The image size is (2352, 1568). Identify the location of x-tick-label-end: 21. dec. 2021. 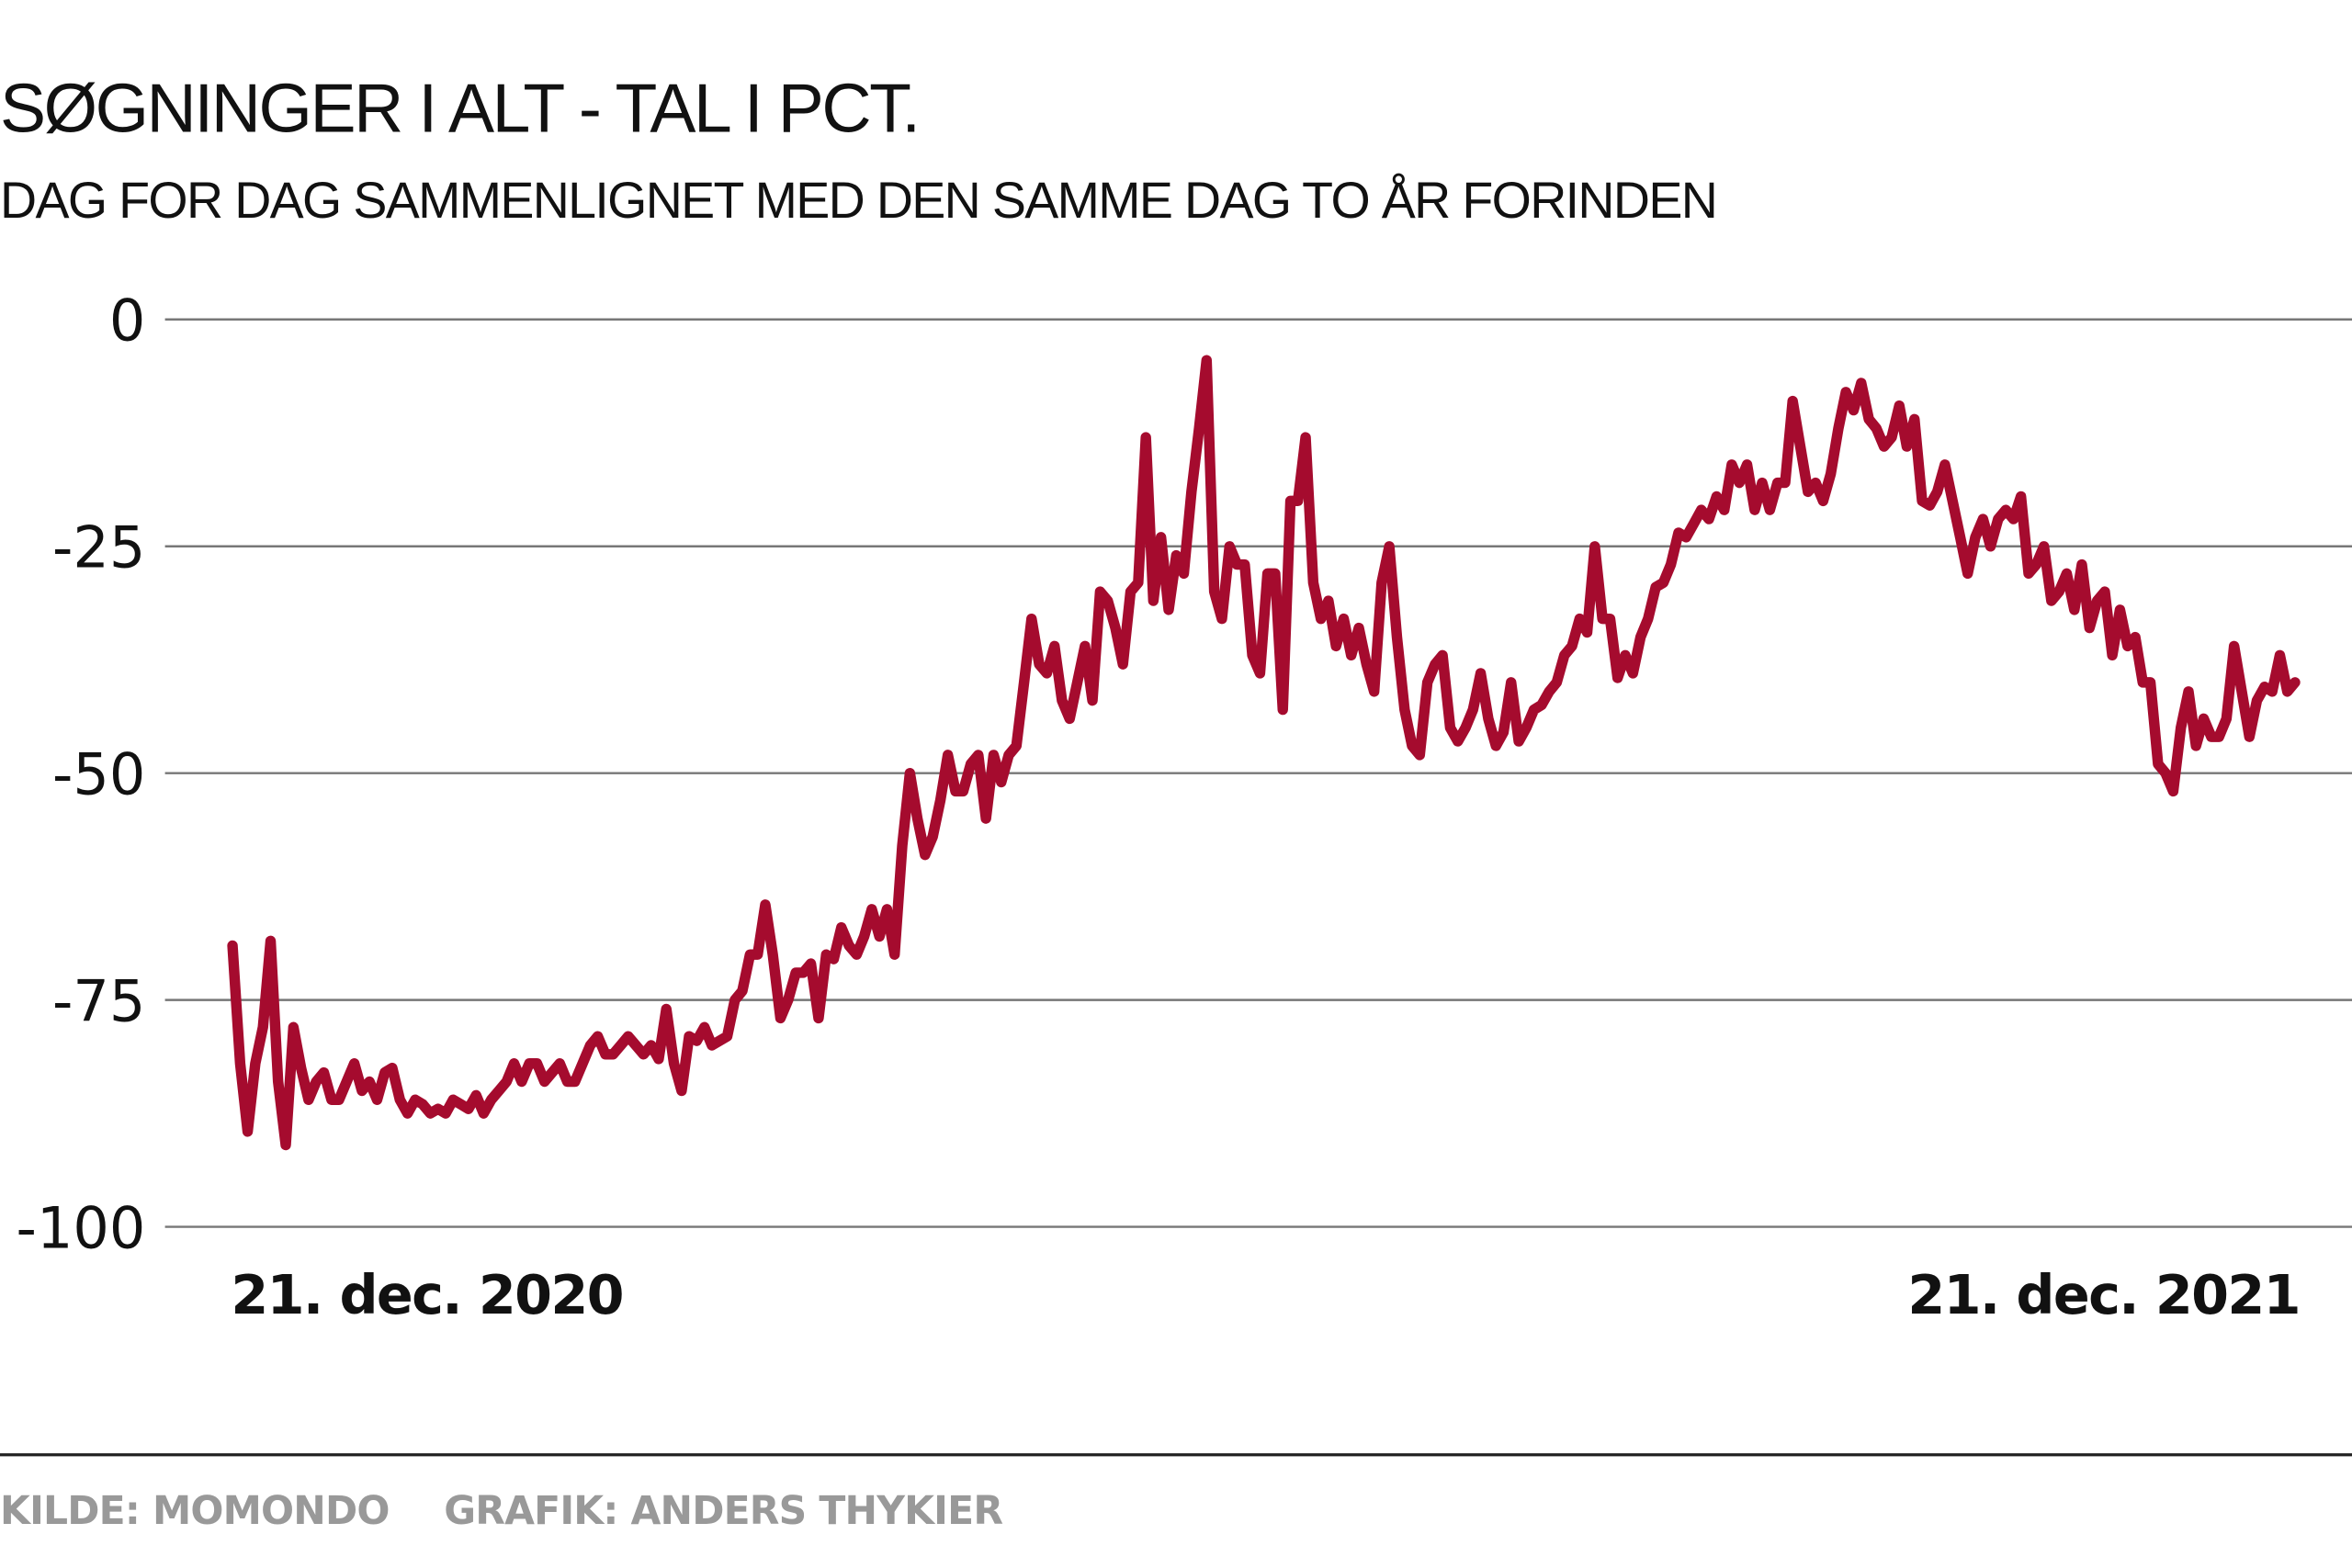
(2103, 1294).